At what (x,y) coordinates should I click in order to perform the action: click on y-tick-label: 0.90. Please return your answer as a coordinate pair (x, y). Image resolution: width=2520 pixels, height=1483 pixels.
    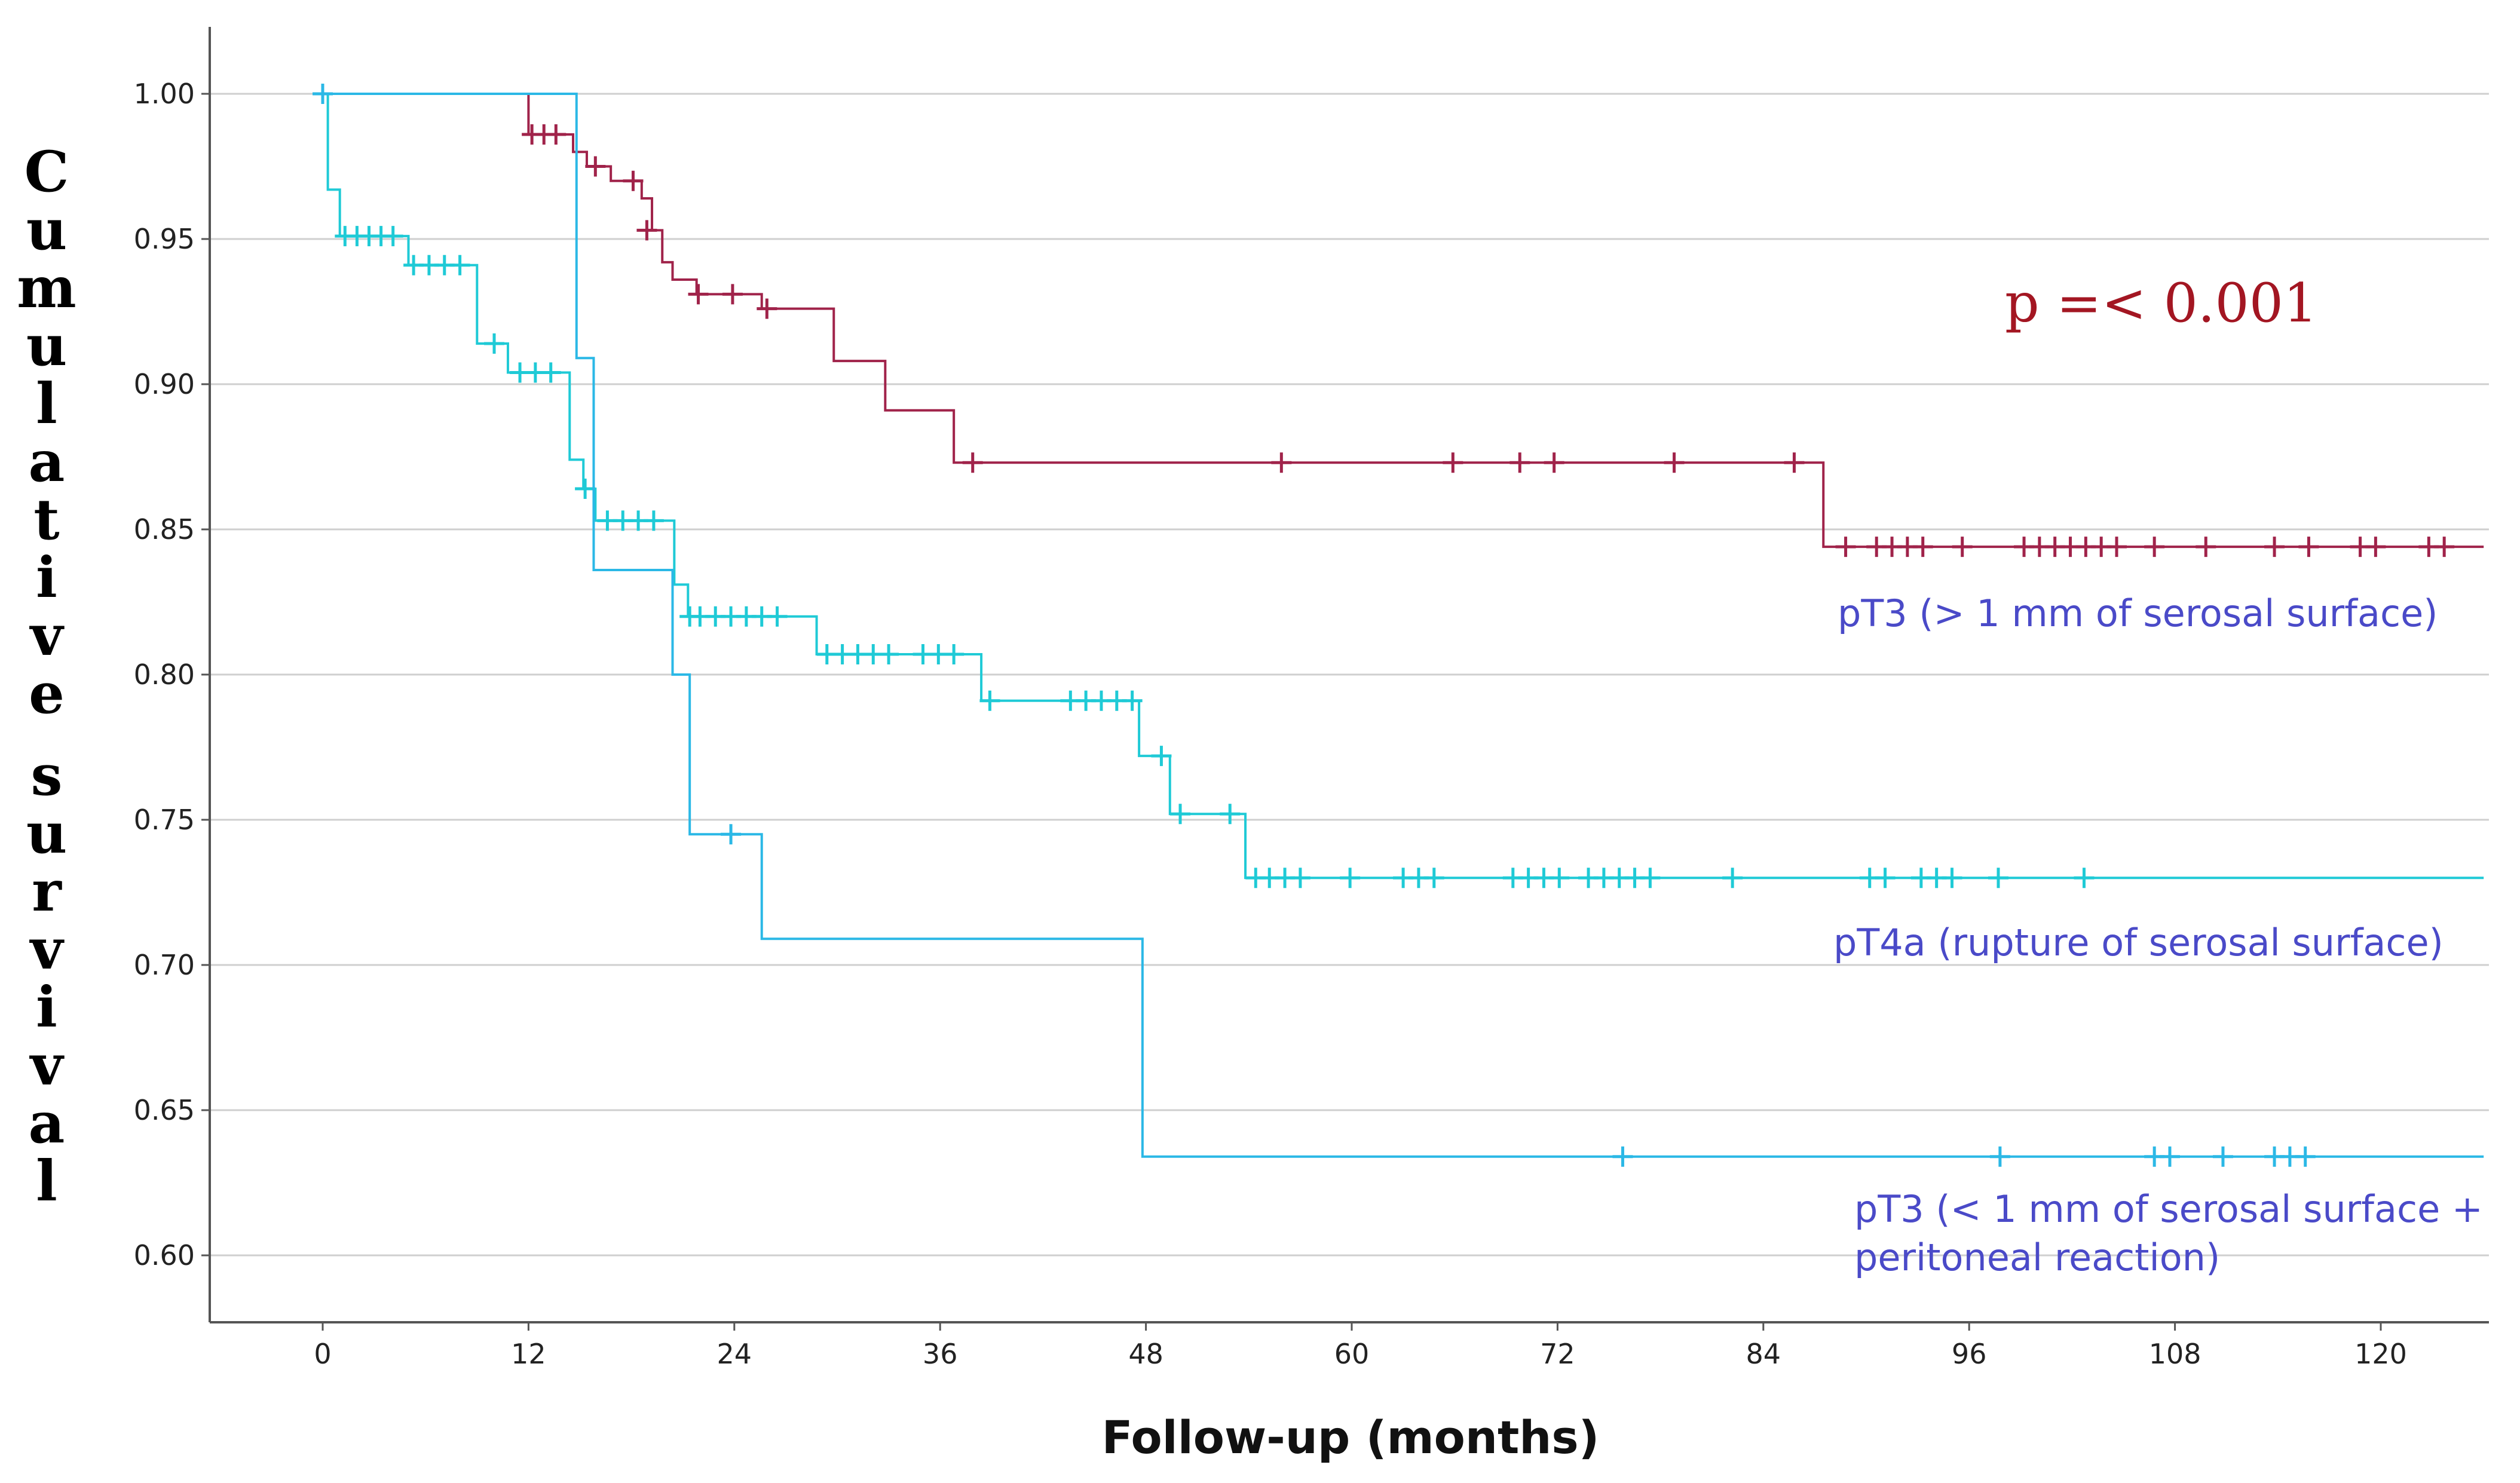
    Looking at the image, I should click on (164, 384).